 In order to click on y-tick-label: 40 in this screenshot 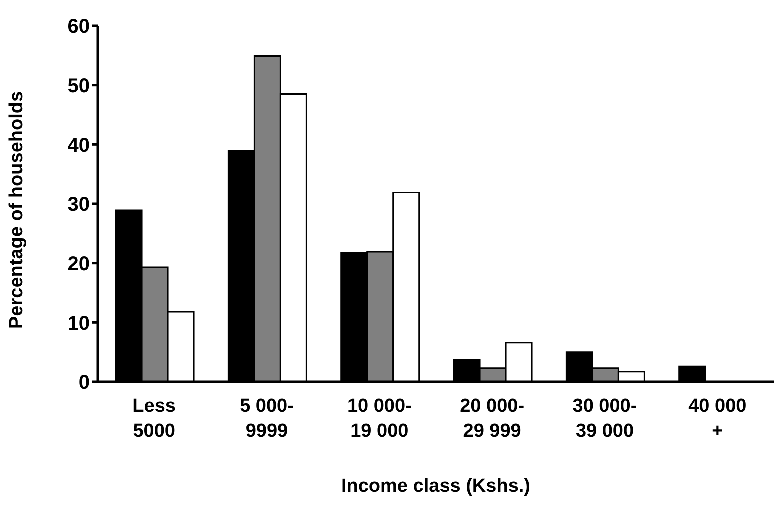, I will do `click(79, 145)`.